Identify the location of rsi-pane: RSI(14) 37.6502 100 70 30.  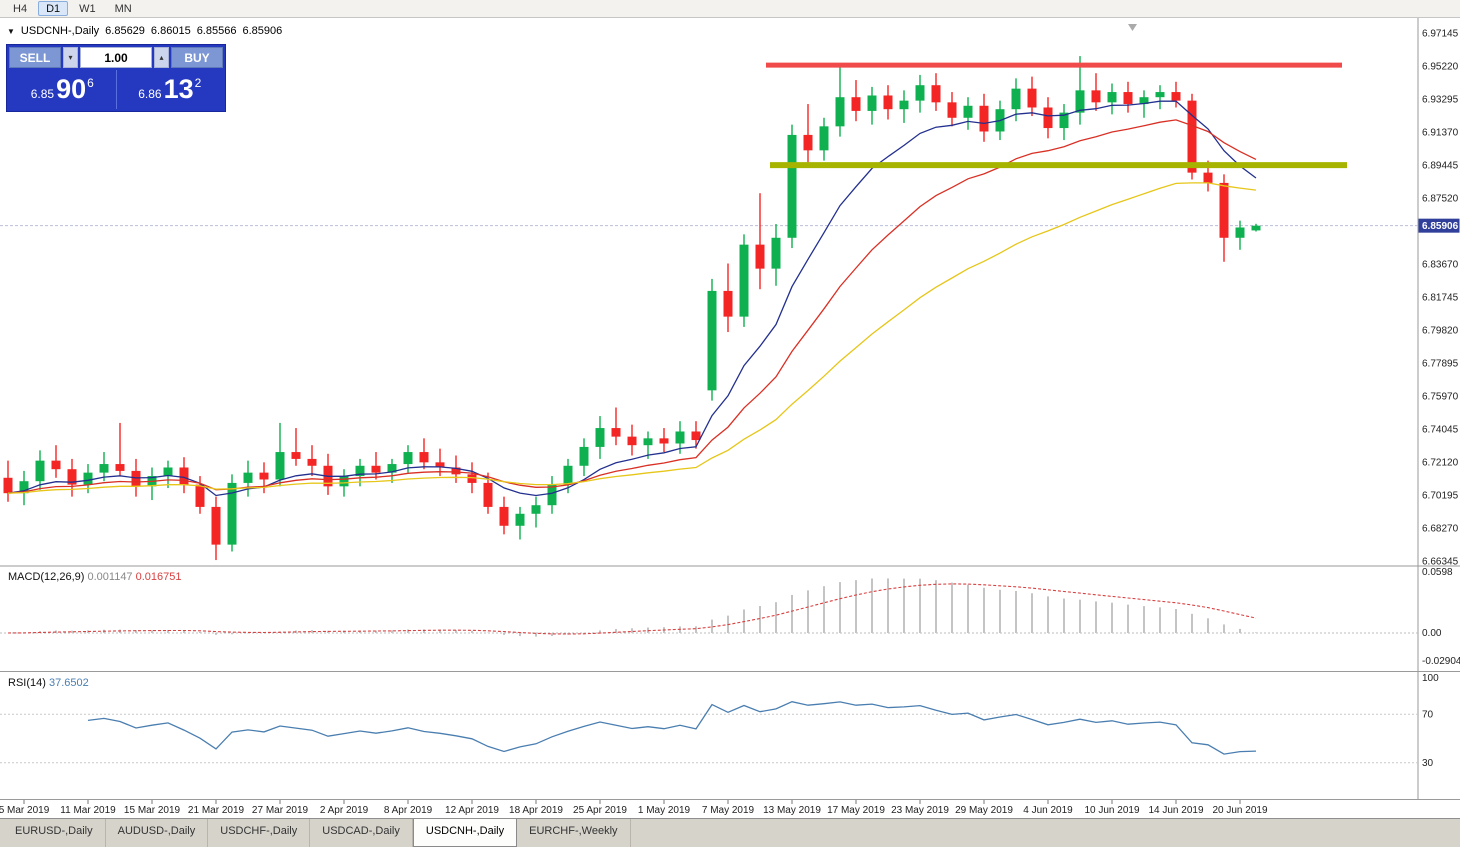
(719, 721).